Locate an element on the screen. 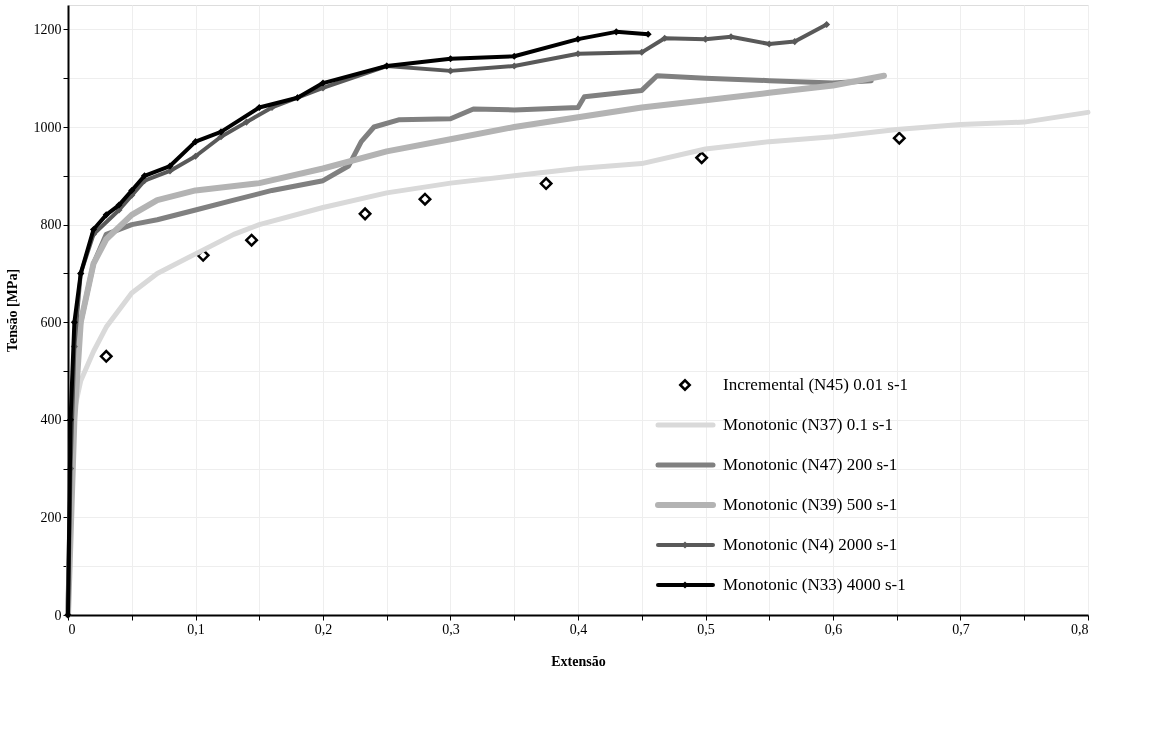  x-tick-label: 0,8 is located at coordinates (1080, 629).